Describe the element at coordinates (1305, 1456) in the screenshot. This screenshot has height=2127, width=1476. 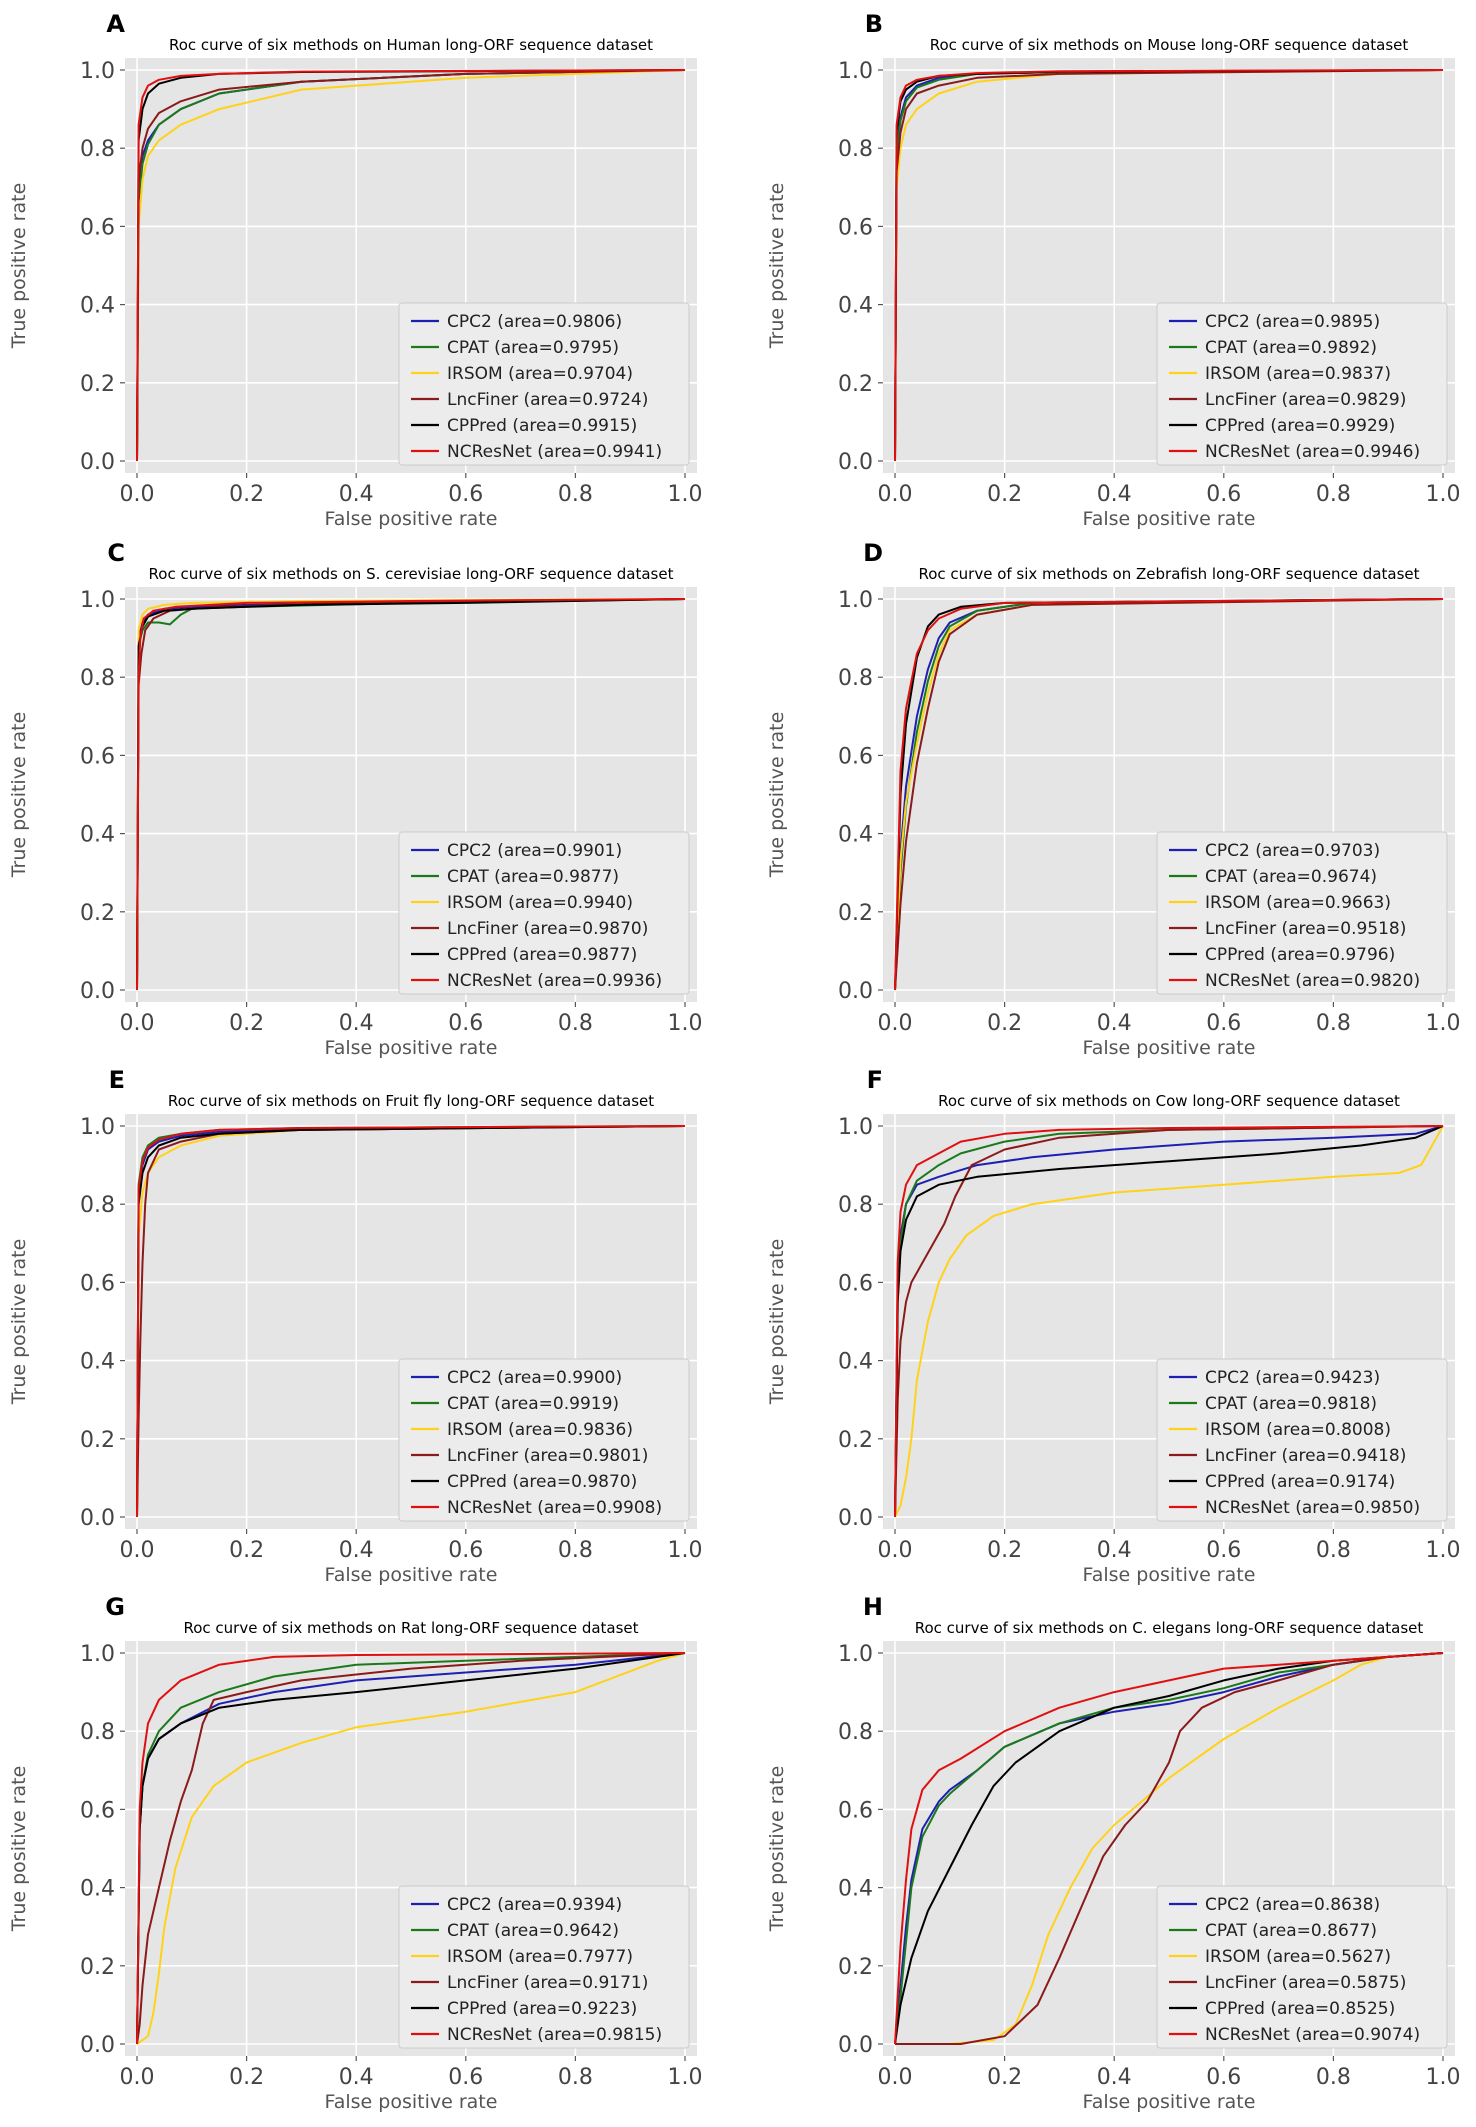
I see `legend-entry-lncfiner: LncFiner (area=0.9418)` at that location.